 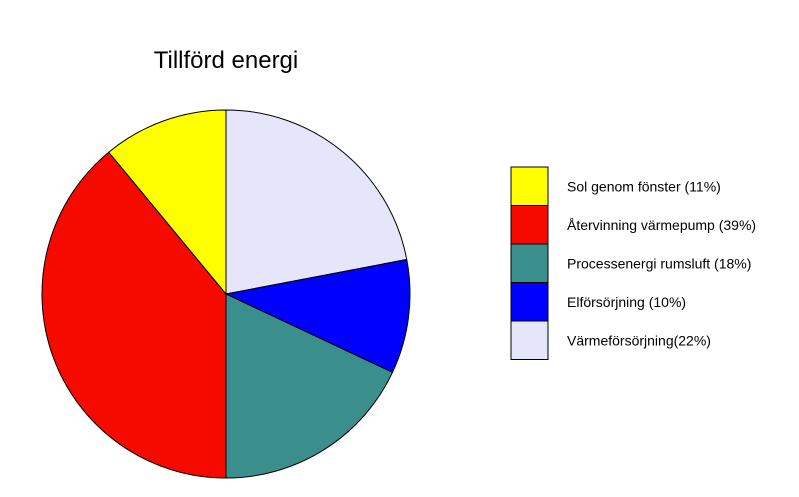 I want to click on legend-label-processenergi-rumsluft-18: Processenergi rumsluft (18%), so click(x=659, y=263).